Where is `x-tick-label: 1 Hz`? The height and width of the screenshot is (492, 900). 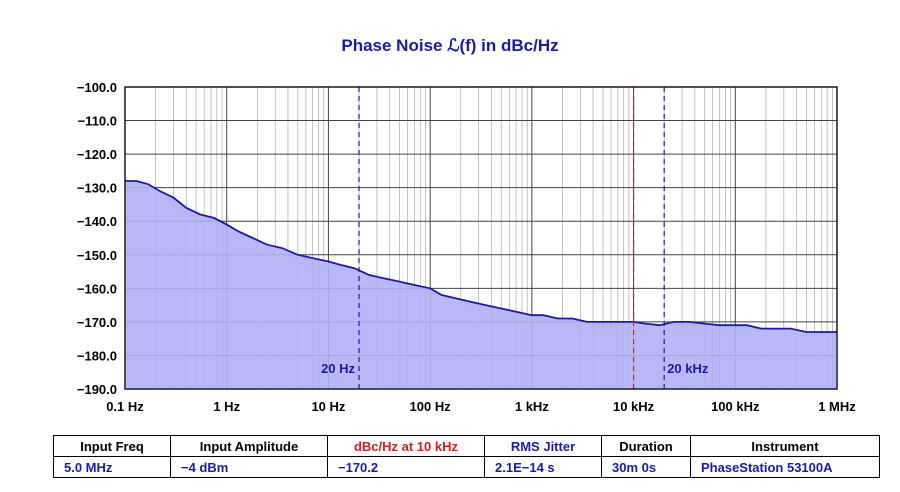 x-tick-label: 1 Hz is located at coordinates (226, 406).